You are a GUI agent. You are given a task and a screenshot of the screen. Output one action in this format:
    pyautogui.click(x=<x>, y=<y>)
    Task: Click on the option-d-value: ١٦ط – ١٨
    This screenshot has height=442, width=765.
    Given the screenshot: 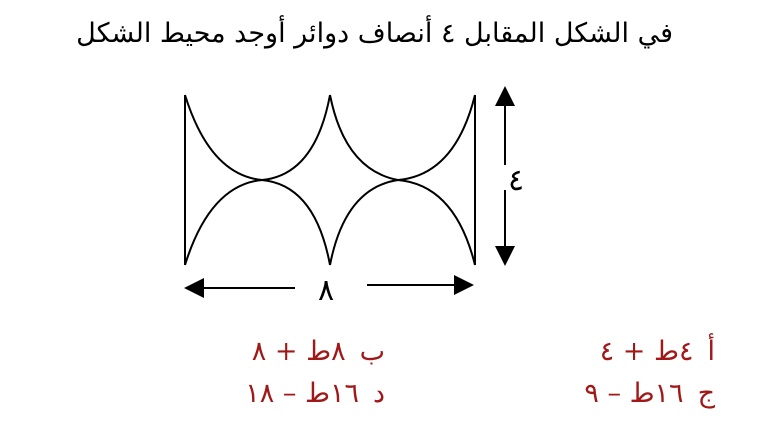 What is the action you would take?
    pyautogui.click(x=302, y=393)
    